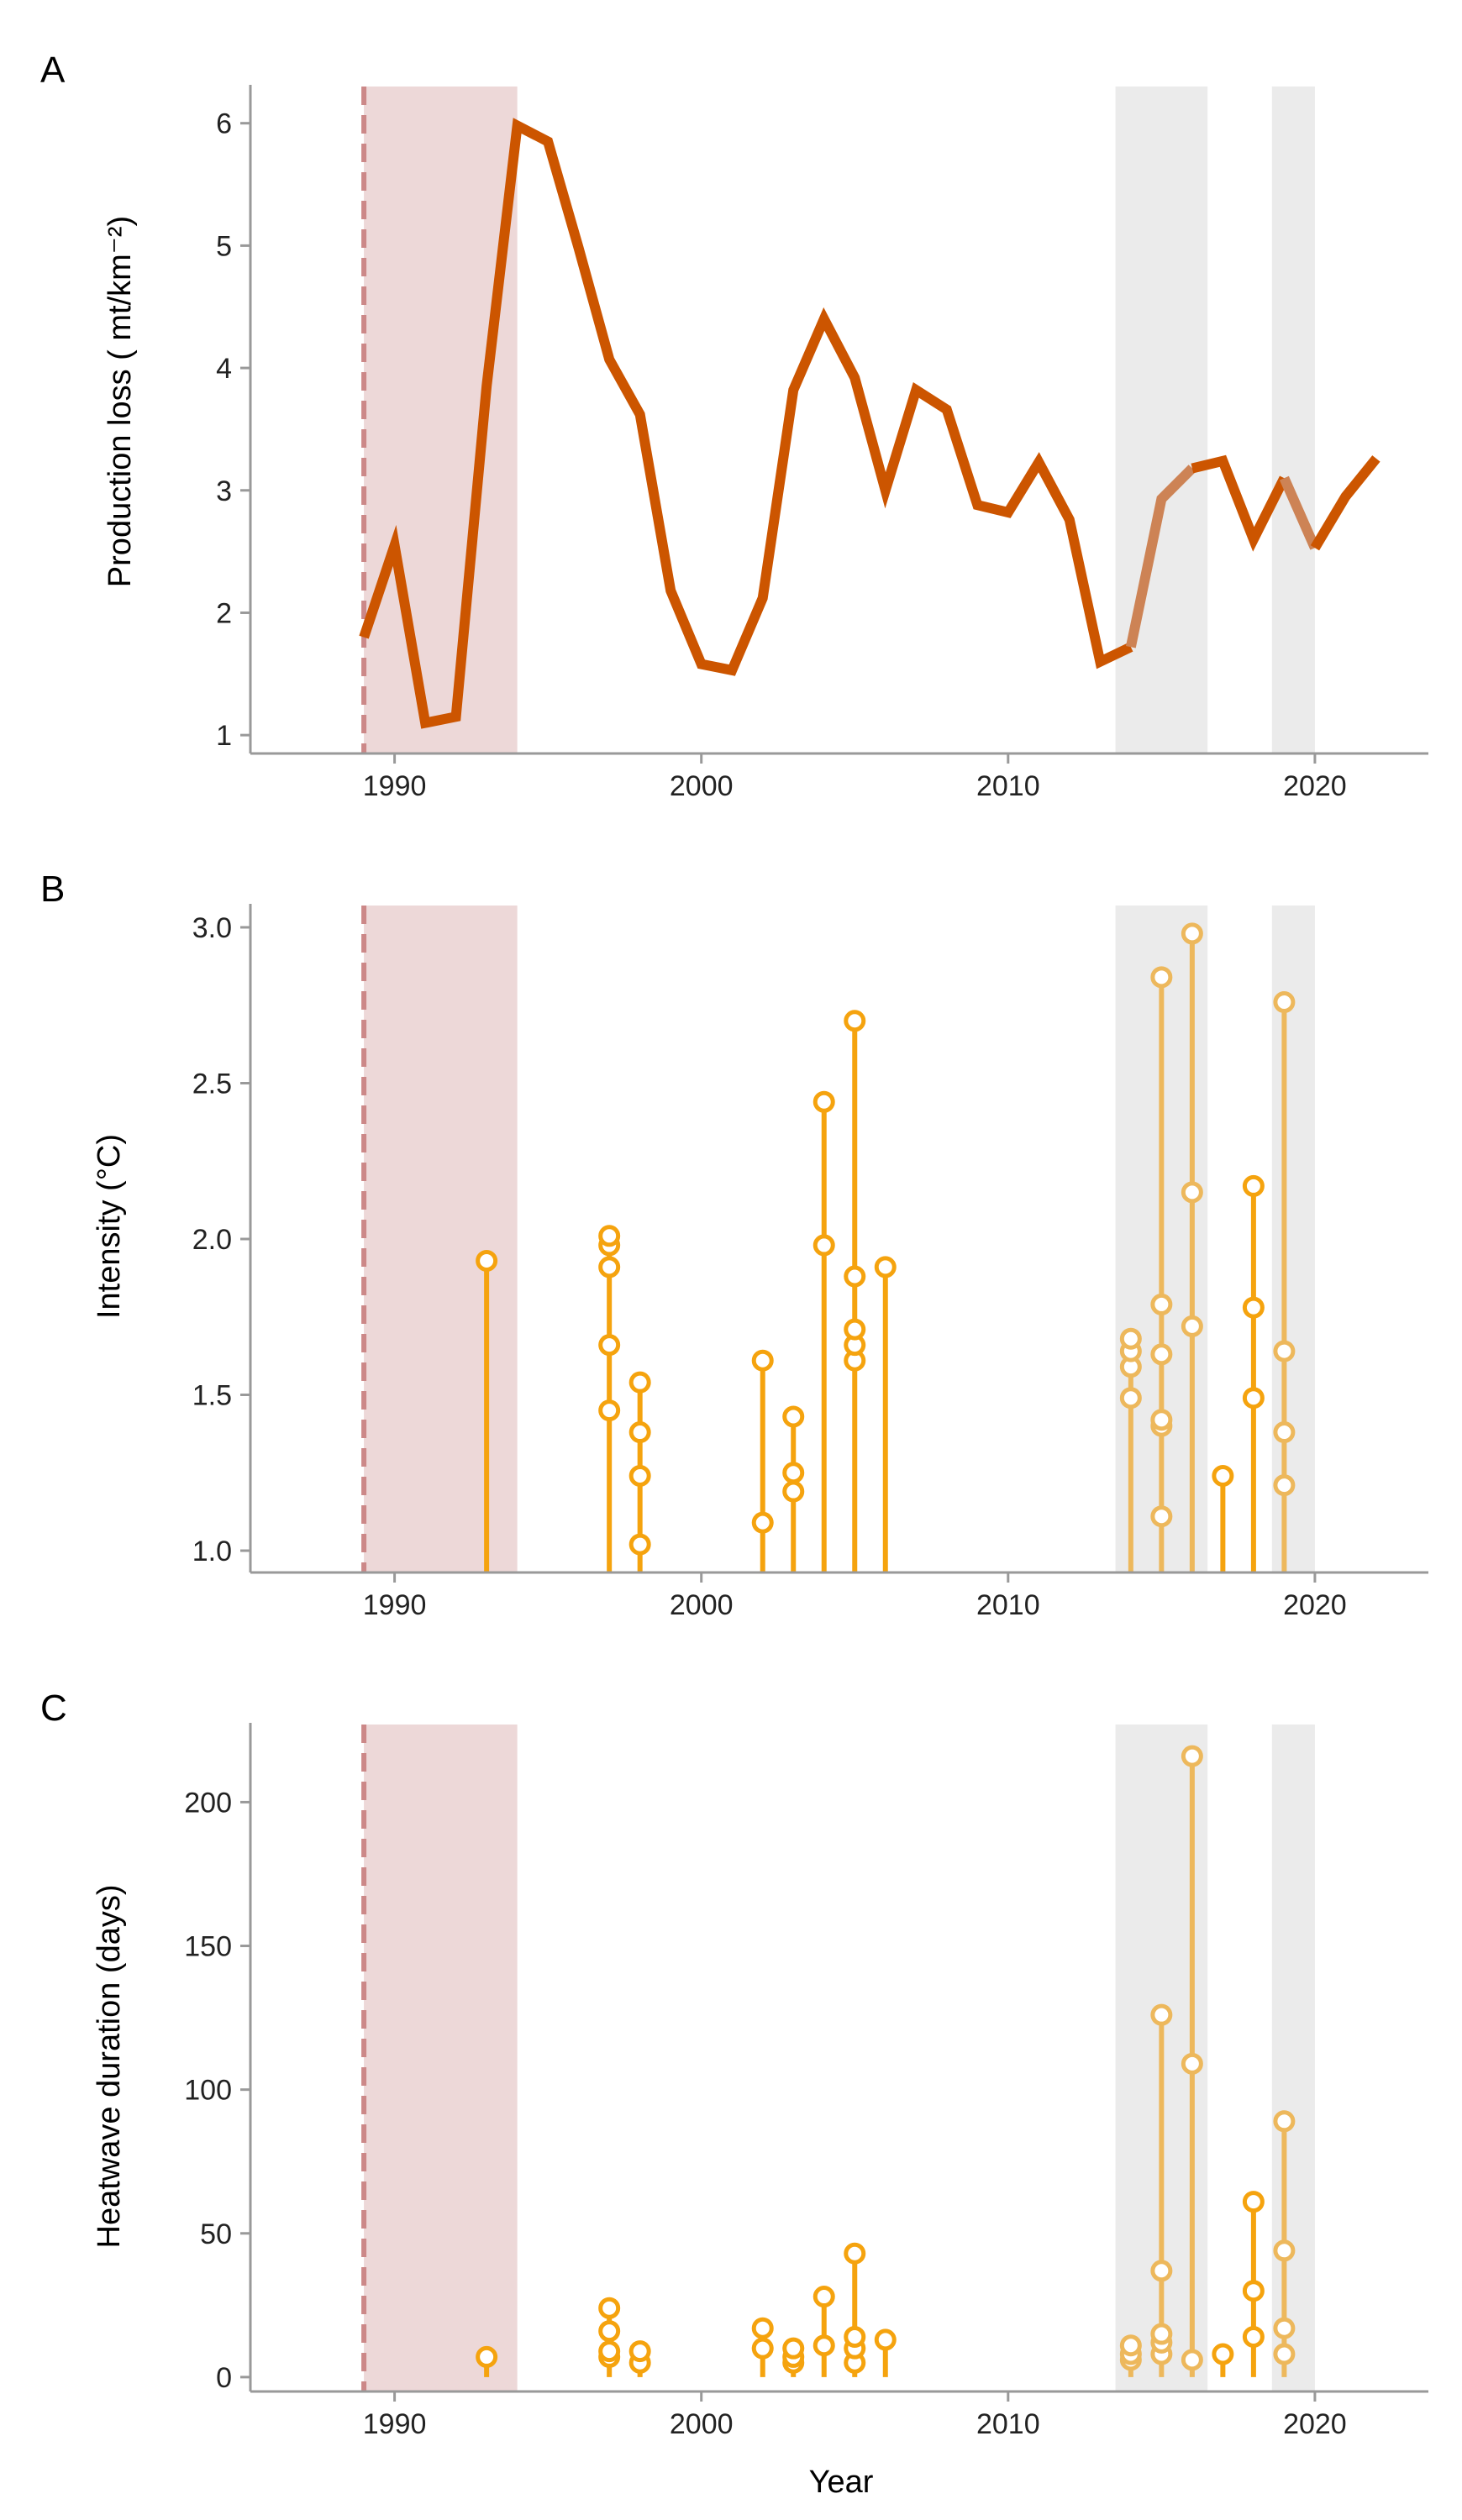 Image resolution: width=1462 pixels, height=2520 pixels. What do you see at coordinates (224, 613) in the screenshot?
I see `y-tick-label: 2` at bounding box center [224, 613].